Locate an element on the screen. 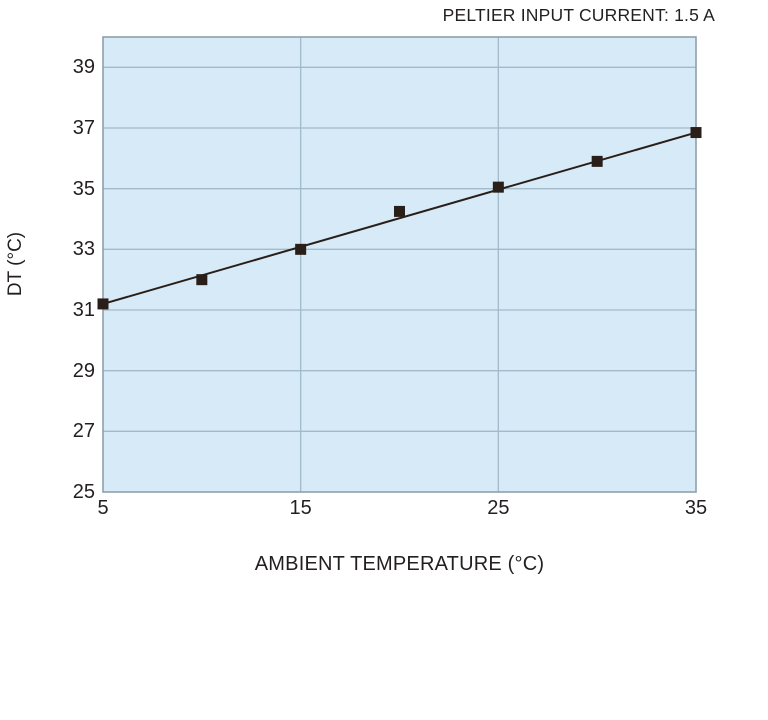  x-tick-label: 15 is located at coordinates (300, 508).